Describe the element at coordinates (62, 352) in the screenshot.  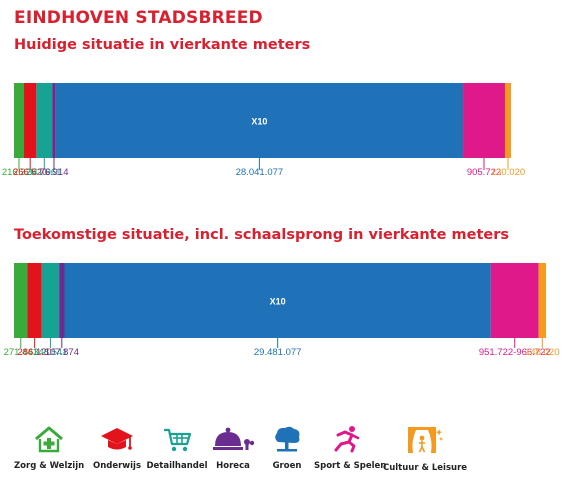
I see `segment-value-label: 107.874` at that location.